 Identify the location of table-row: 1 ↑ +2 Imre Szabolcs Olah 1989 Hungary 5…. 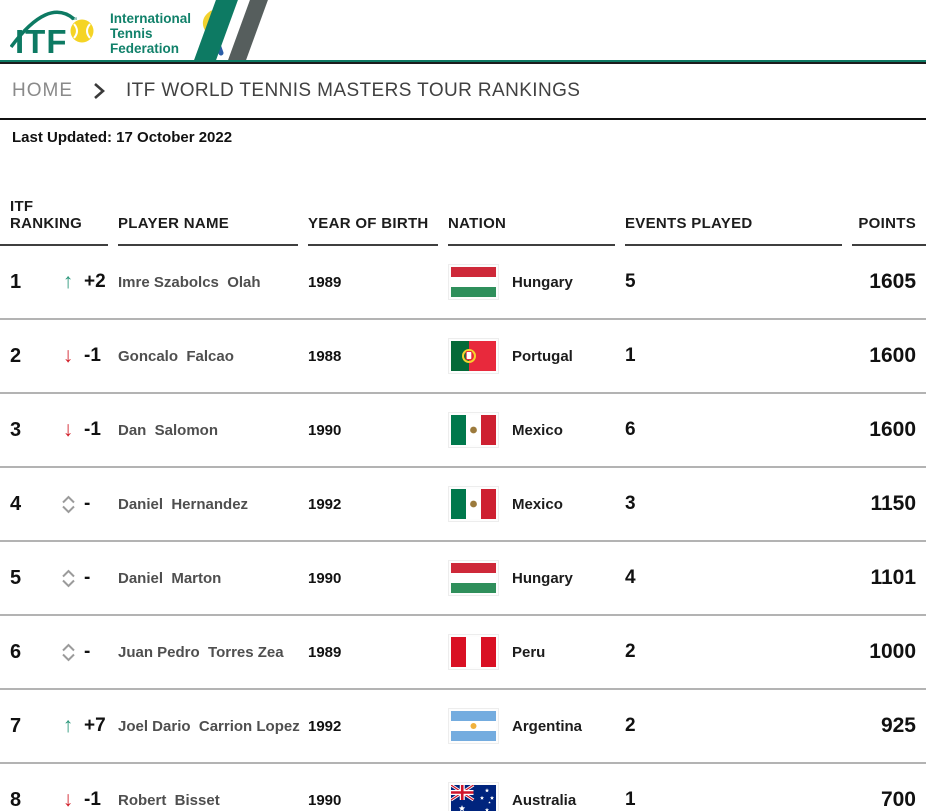
(463, 283).